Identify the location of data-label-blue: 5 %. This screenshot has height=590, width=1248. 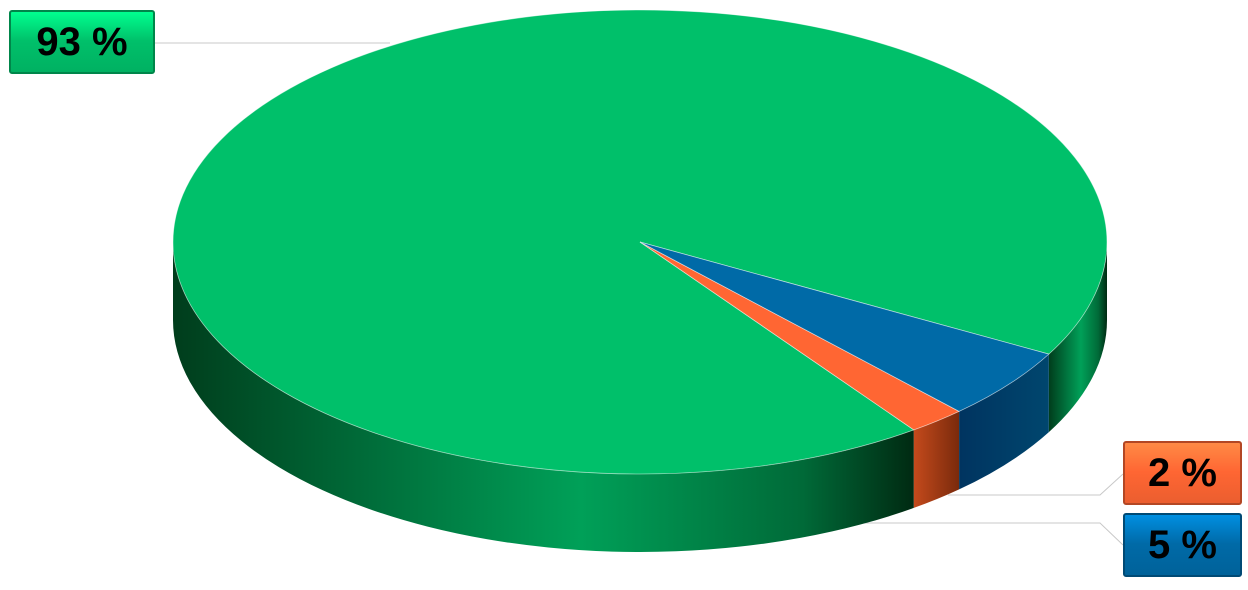
(1182, 545).